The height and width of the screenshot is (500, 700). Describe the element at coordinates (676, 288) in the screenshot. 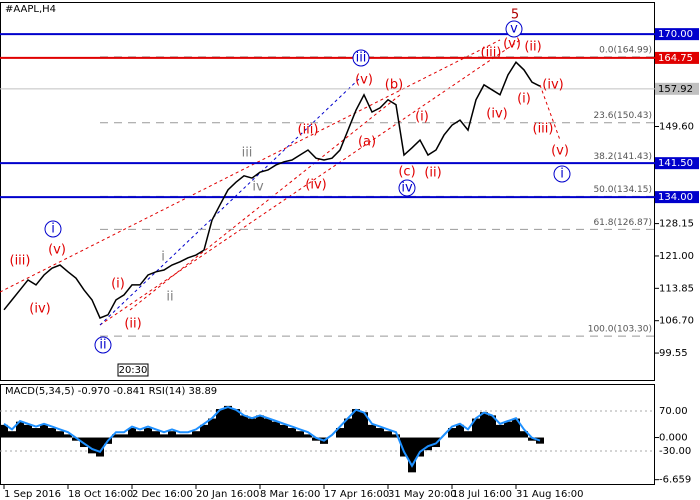

I see `y-tick-label: 113.85` at that location.